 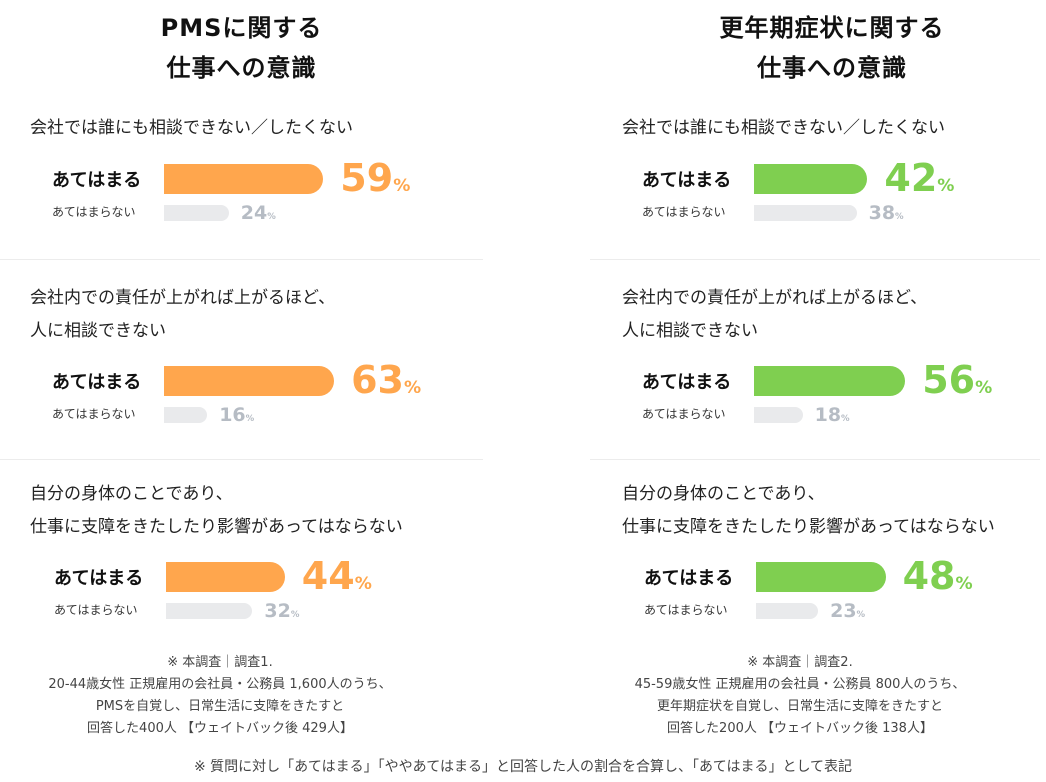 I want to click on menopause-value-yes-1: 42%, so click(x=919, y=182).